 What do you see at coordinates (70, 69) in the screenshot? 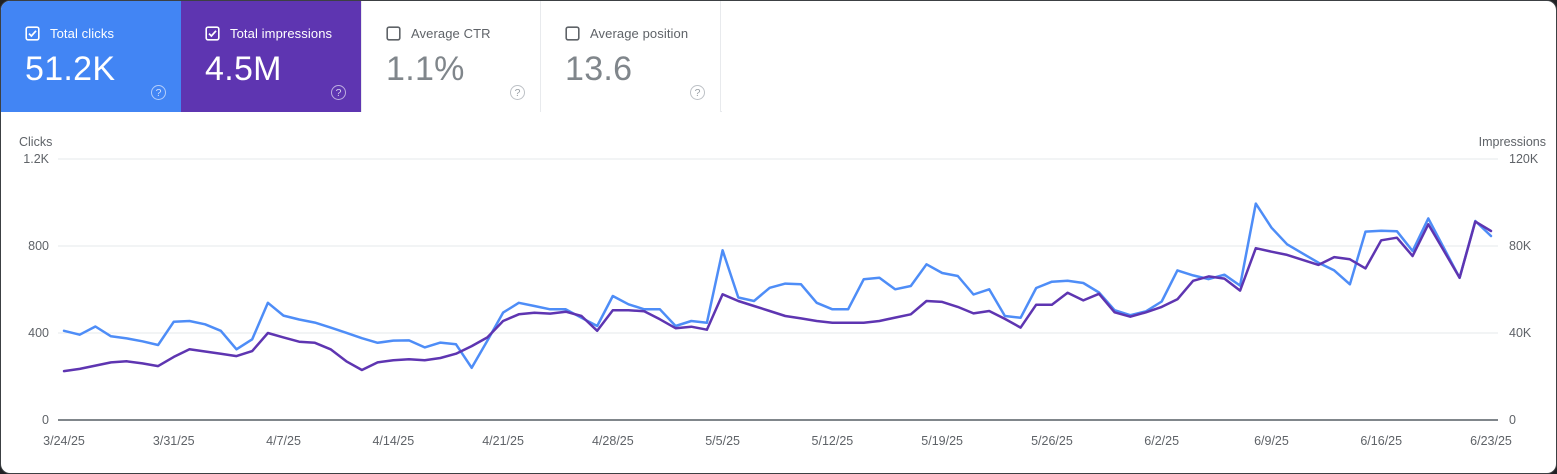
I see `card-value: 51.2K` at bounding box center [70, 69].